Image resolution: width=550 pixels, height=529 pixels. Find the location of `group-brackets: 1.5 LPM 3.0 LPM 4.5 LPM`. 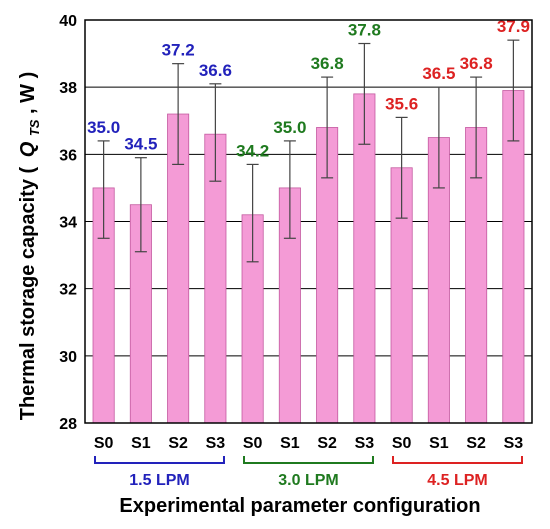

group-brackets: 1.5 LPM 3.0 LPM 4.5 LPM is located at coordinates (308, 472).